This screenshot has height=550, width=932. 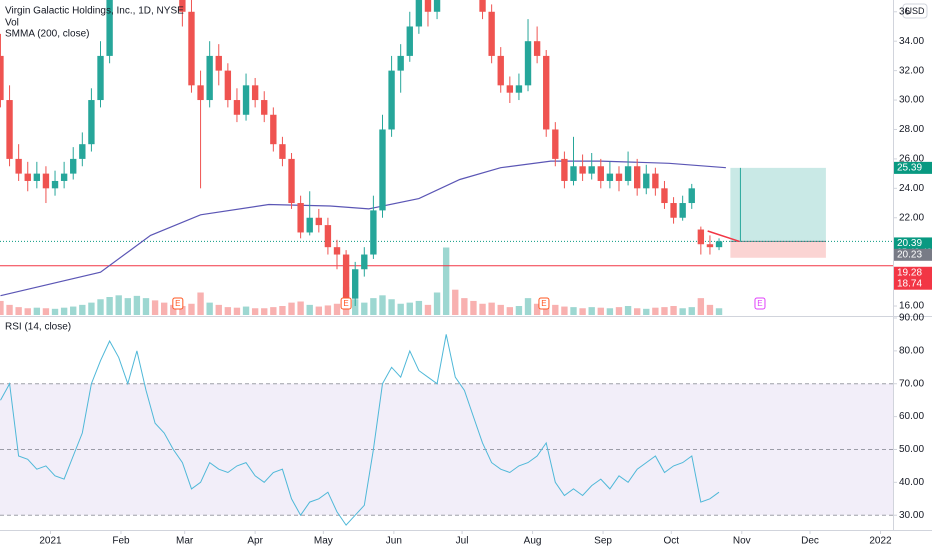 I want to click on currency-badge, so click(x=915, y=11).